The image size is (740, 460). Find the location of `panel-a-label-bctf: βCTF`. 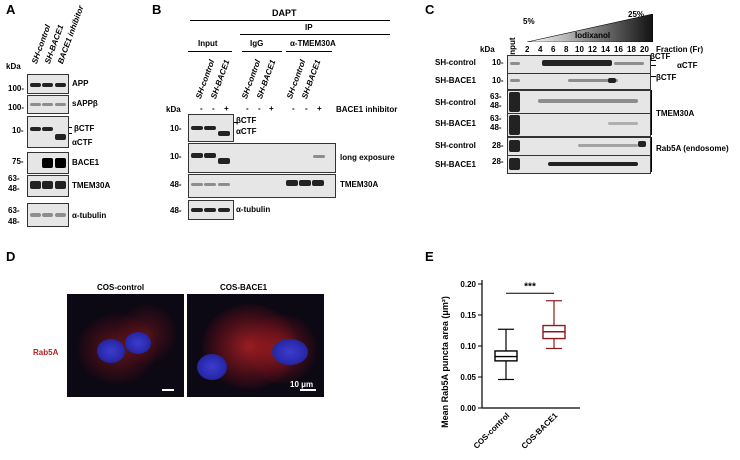

panel-a-label-bctf: βCTF is located at coordinates (84, 128).